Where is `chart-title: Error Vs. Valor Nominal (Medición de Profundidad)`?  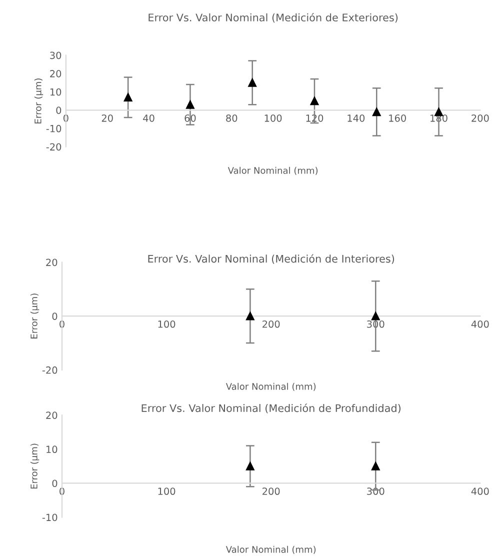 chart-title: Error Vs. Valor Nominal (Medición de Profundidad) is located at coordinates (271, 409).